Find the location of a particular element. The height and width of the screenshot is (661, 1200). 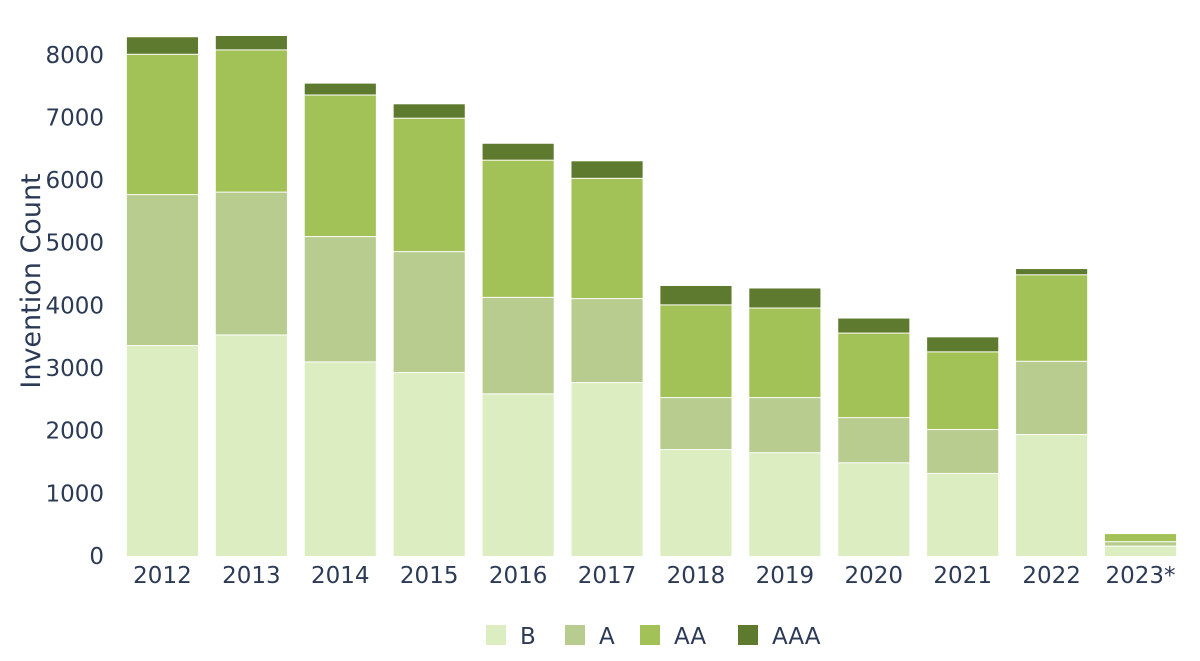

legend: B A AA AAA is located at coordinates (653, 637).